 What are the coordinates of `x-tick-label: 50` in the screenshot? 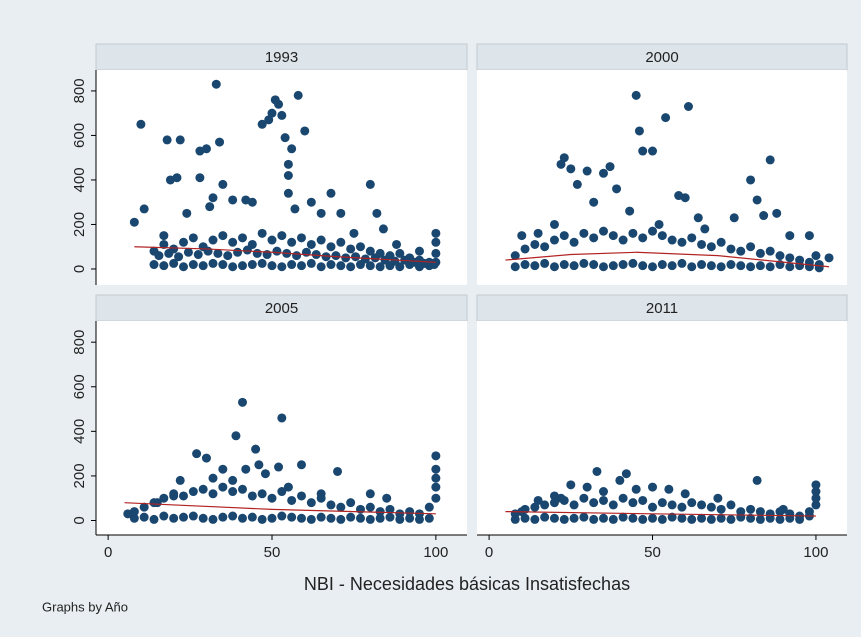 It's located at (272, 552).